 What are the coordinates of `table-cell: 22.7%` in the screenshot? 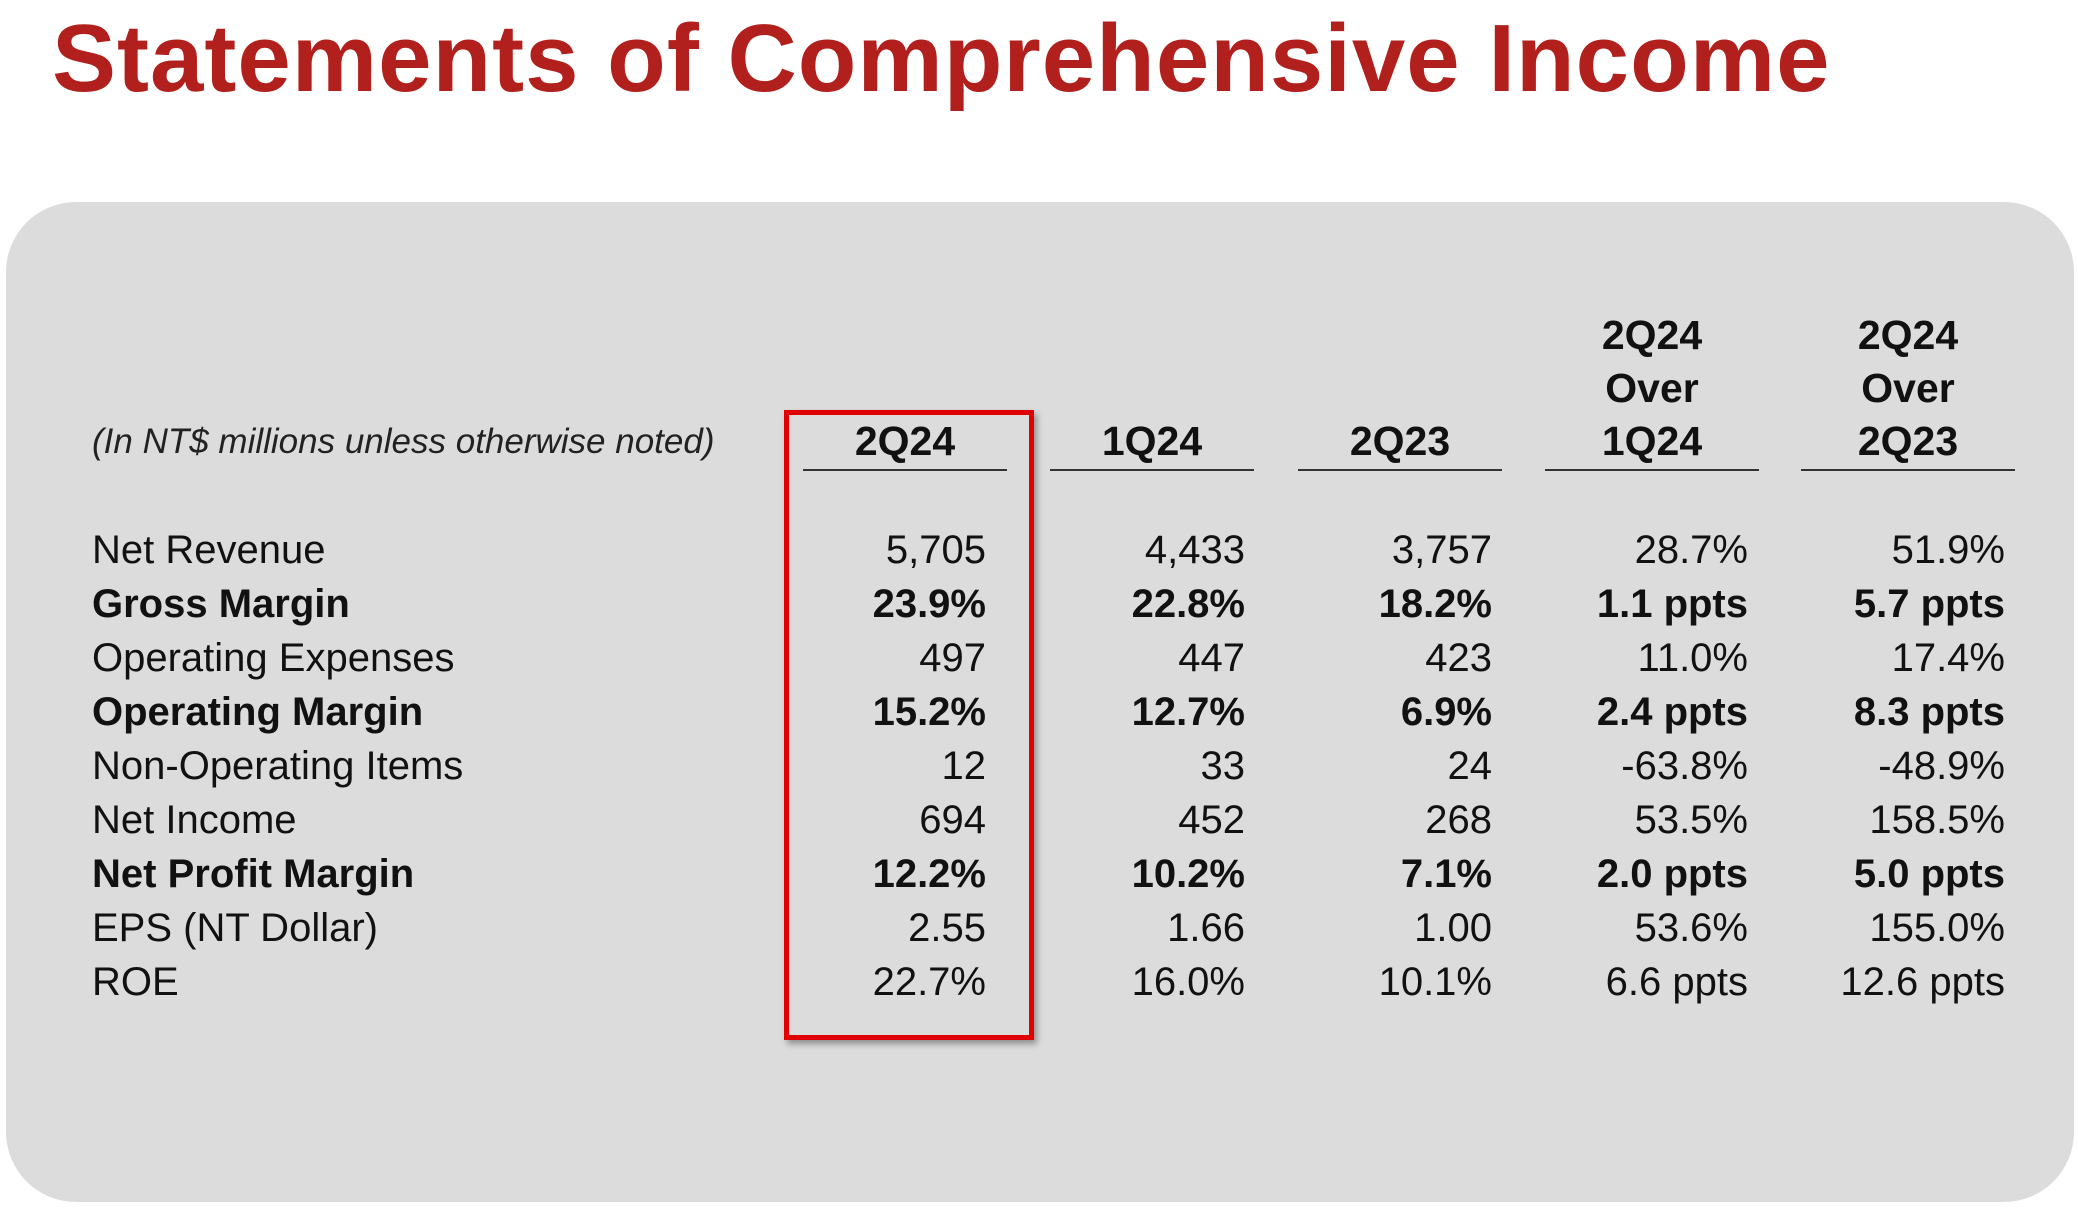 It's located at (929, 982).